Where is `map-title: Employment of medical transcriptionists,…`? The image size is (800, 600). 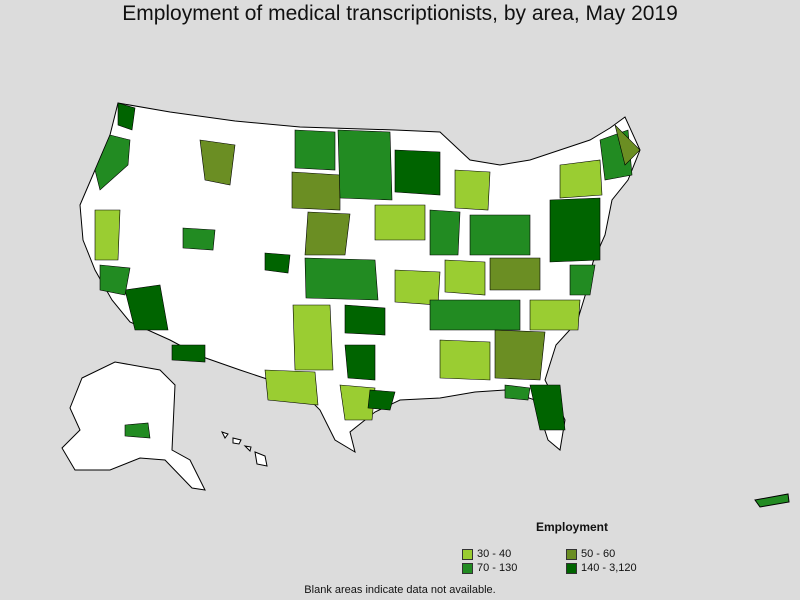 map-title: Employment of medical transcriptionists,… is located at coordinates (400, 13).